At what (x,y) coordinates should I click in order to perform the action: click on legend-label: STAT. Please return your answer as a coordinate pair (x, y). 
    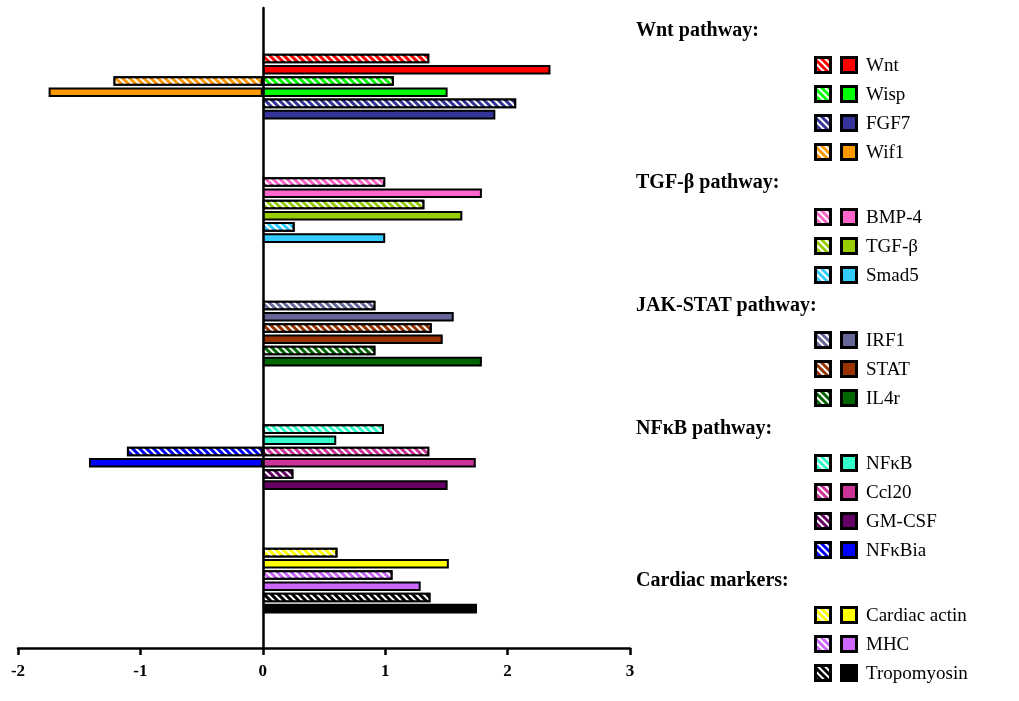
    Looking at the image, I should click on (888, 368).